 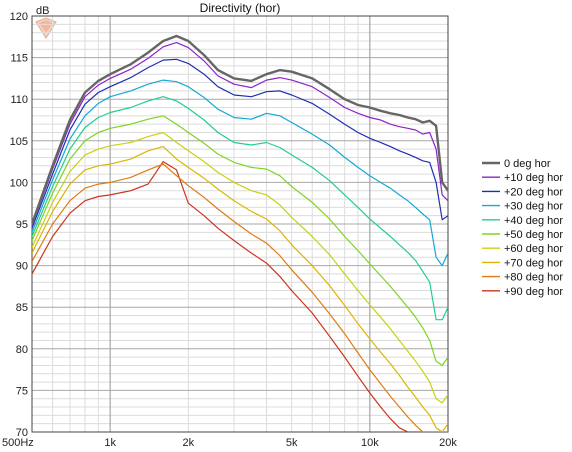 What do you see at coordinates (240, 8) in the screenshot?
I see `chart-title: Directivity (hor)` at bounding box center [240, 8].